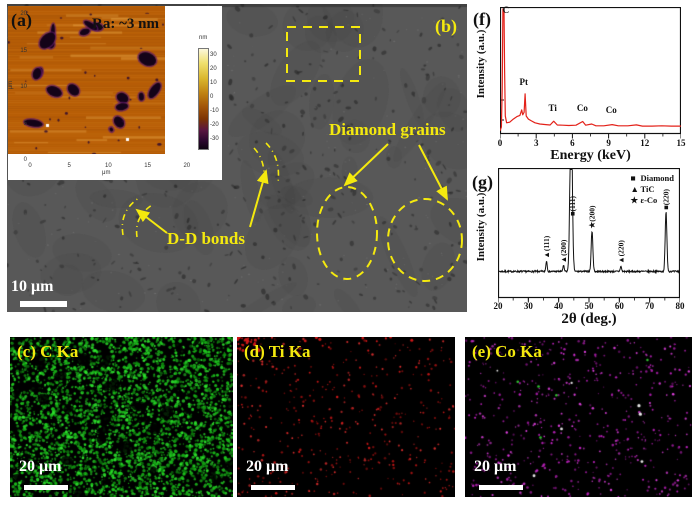  What do you see at coordinates (528, 306) in the screenshot?
I see `xrd-x-tick-label: 30` at bounding box center [528, 306].